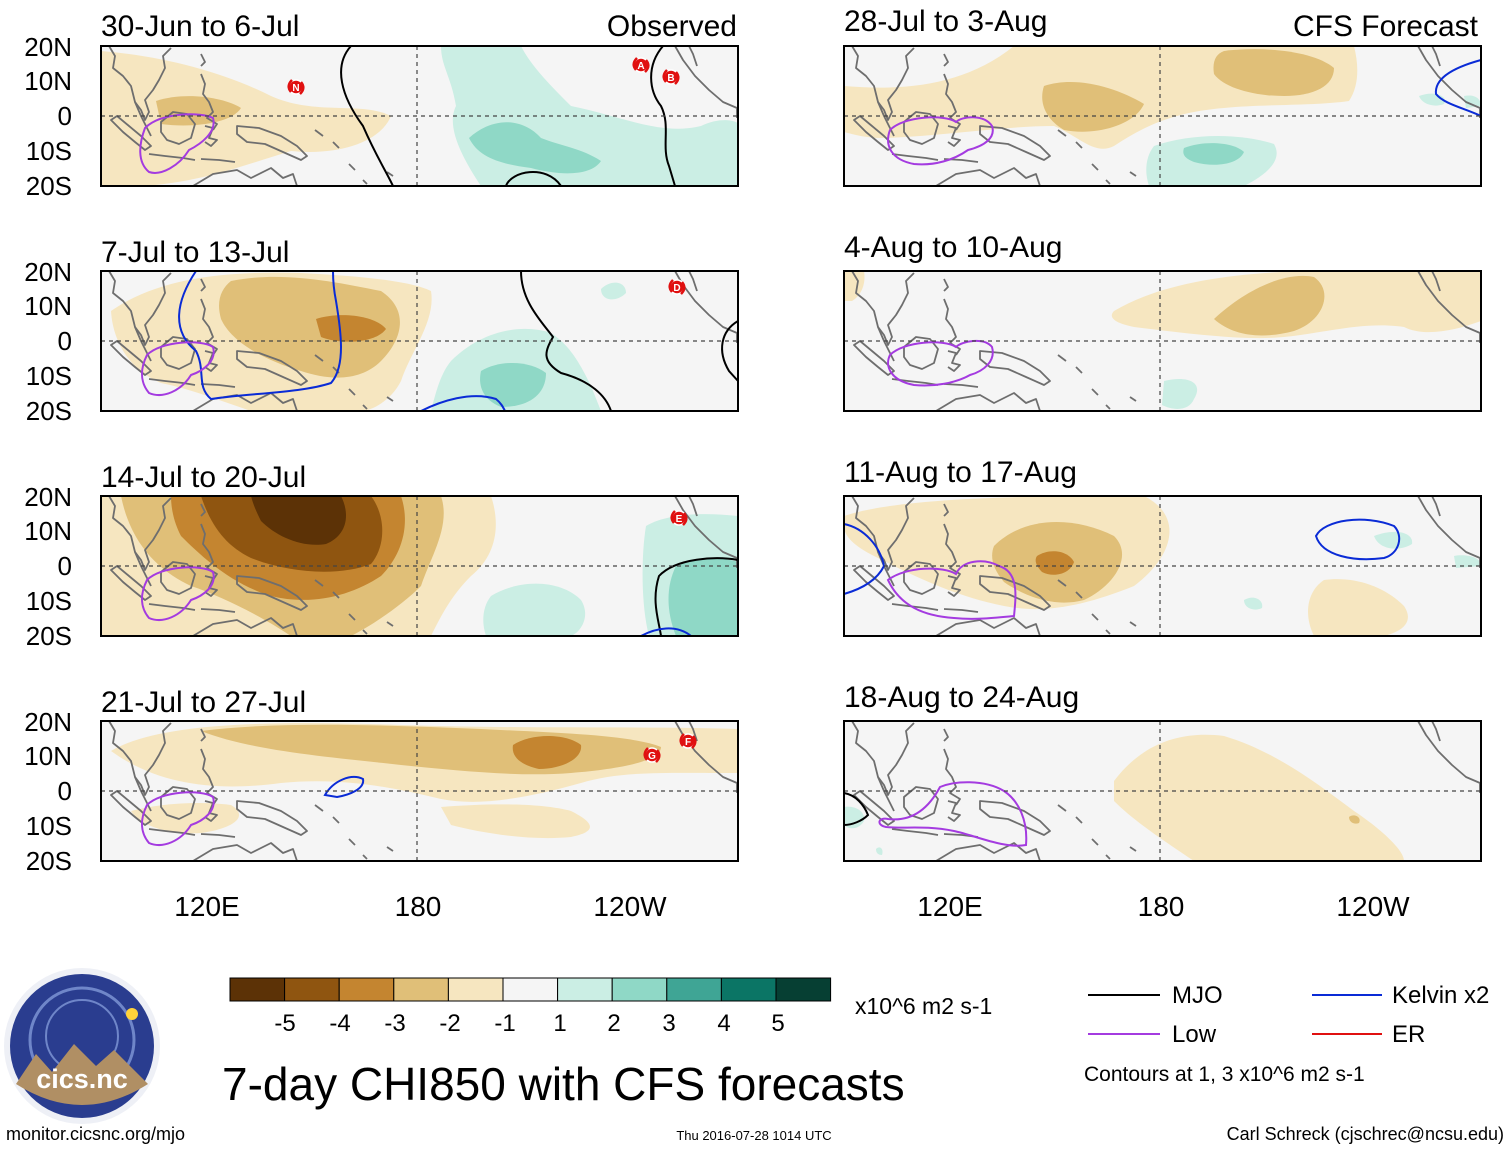 This screenshot has width=1510, height=1149. Describe the element at coordinates (641, 65) in the screenshot. I see `storm-marker: A` at that location.